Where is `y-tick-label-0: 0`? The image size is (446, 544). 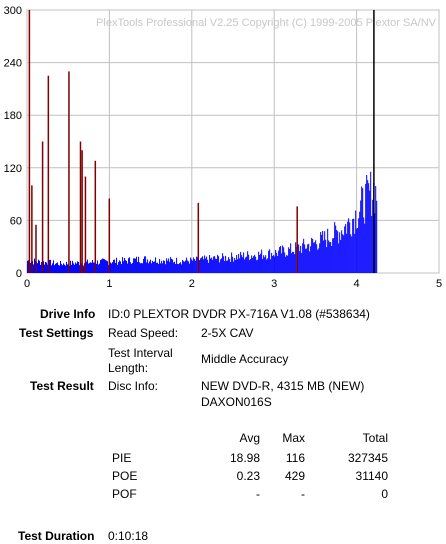
y-tick-label-0: 0 is located at coordinates (19, 274).